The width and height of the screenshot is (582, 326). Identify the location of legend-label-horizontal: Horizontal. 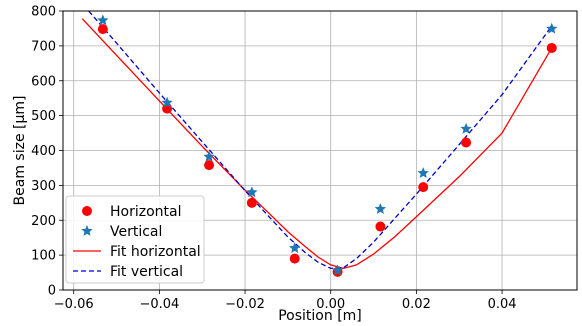
(145, 212).